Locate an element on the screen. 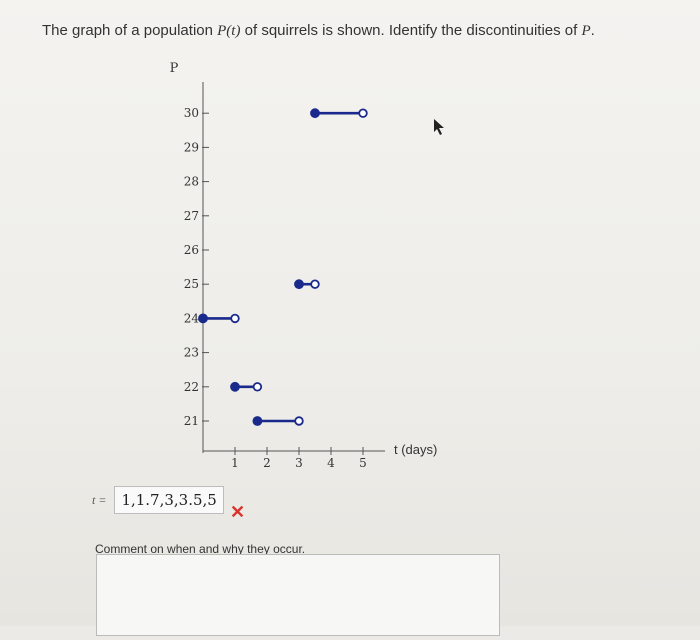 Image resolution: width=700 pixels, height=640 pixels. y-tick-label: 26 is located at coordinates (191, 250).